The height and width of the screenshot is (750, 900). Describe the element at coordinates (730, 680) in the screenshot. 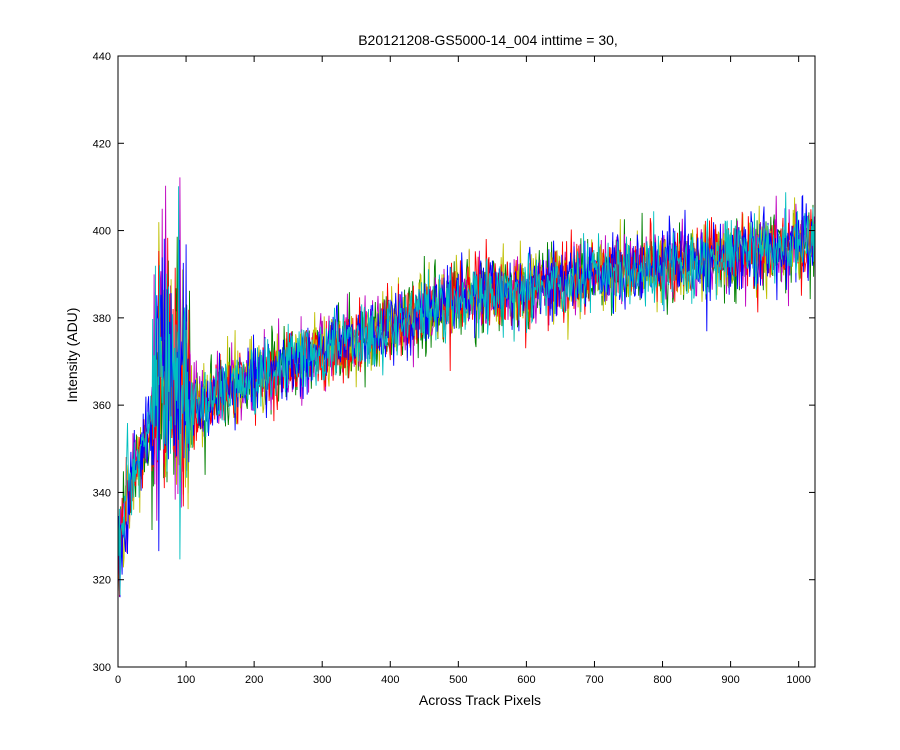

I see `x-tick-label: 900` at that location.